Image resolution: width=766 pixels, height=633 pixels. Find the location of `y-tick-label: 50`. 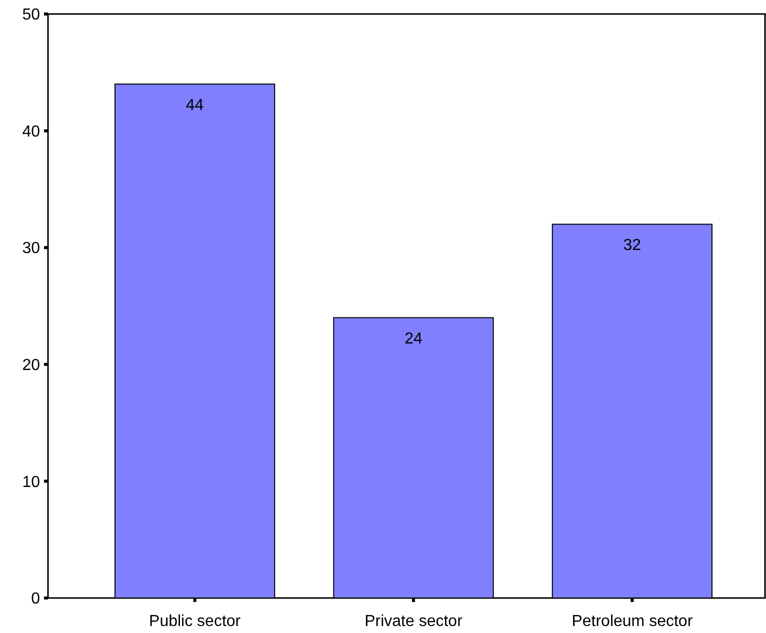

y-tick-label: 50 is located at coordinates (31, 15).